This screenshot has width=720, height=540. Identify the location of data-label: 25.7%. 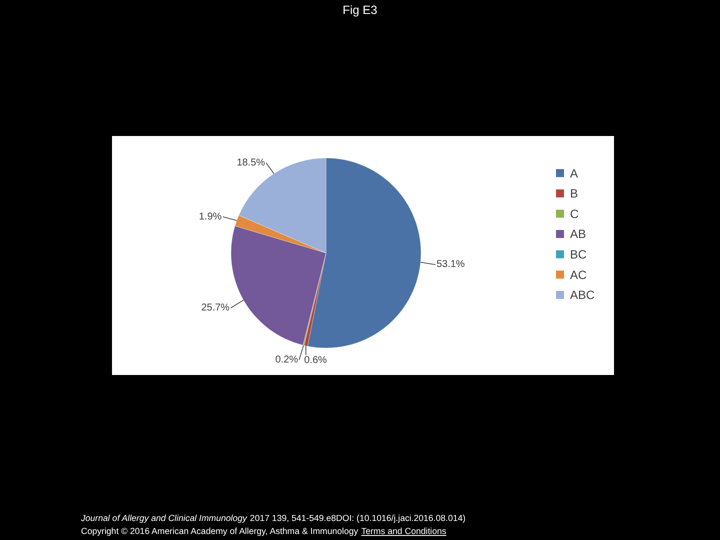
(215, 308).